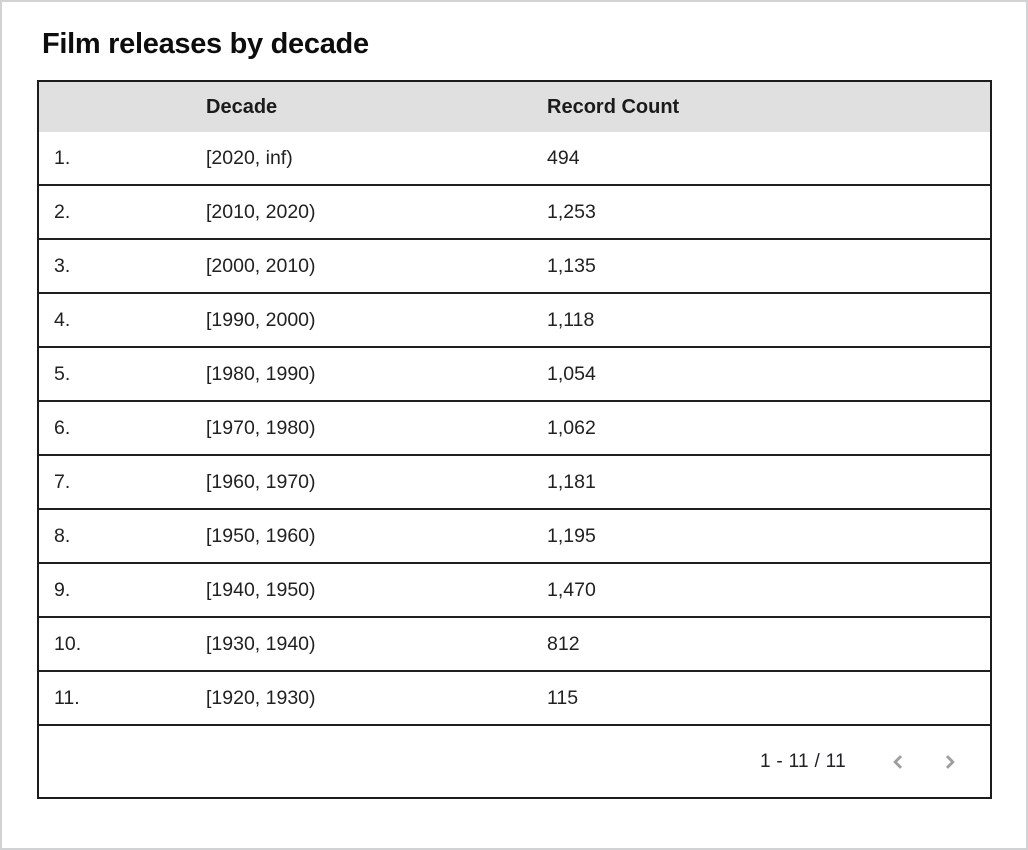 This screenshot has height=850, width=1028. I want to click on row-number: 9., so click(62, 589).